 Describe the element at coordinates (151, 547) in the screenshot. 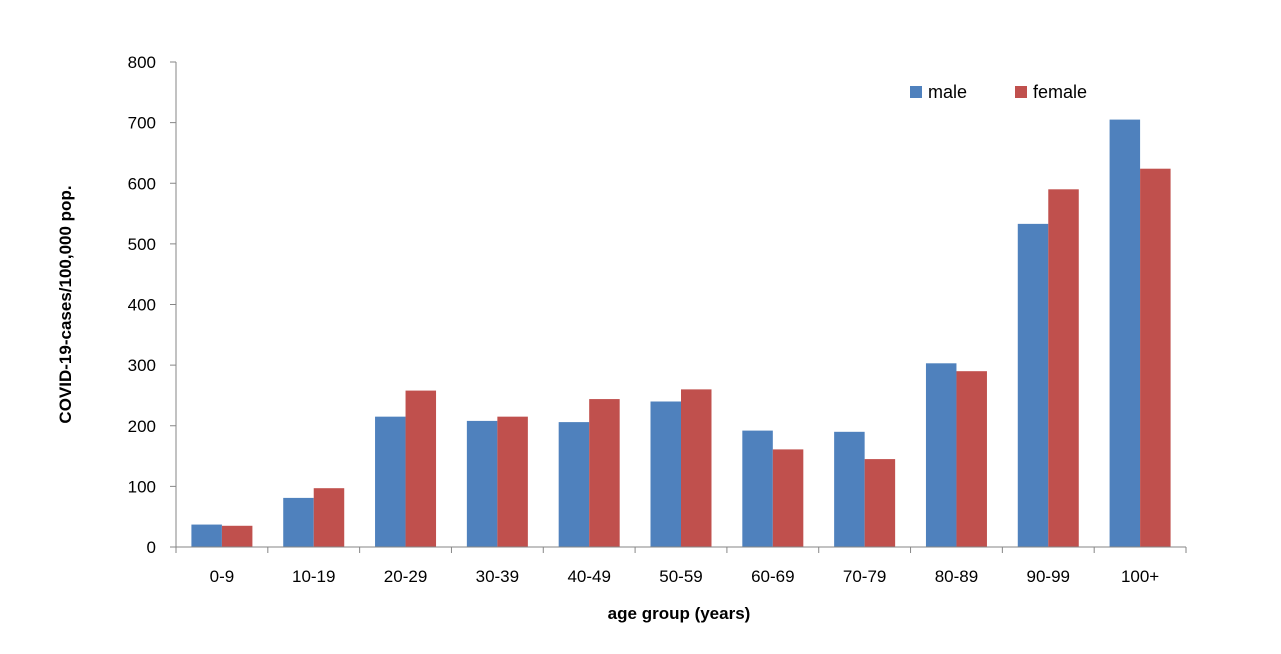

I see `y-tick-label: 0` at that location.